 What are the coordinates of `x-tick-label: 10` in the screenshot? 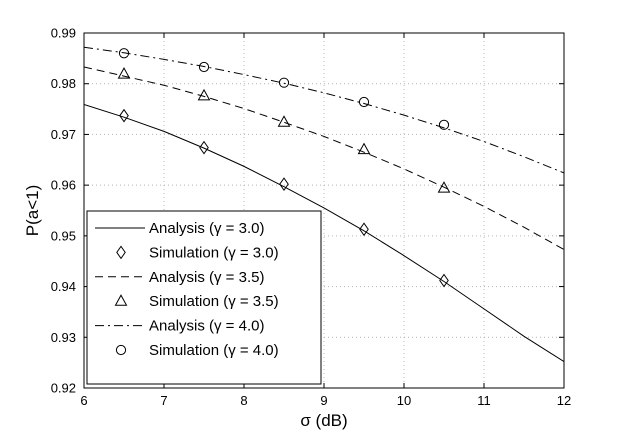 It's located at (404, 400).